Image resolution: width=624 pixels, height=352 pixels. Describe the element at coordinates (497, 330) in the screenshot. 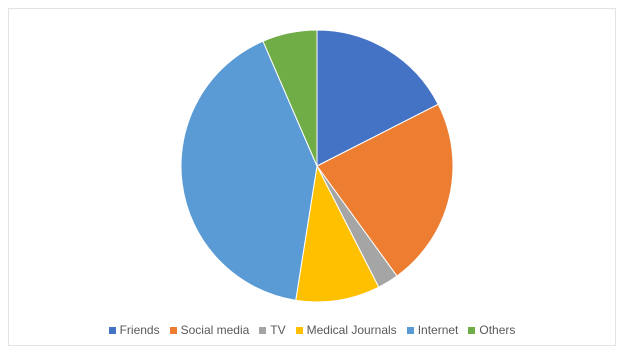

I see `legend-label-others: Others` at that location.